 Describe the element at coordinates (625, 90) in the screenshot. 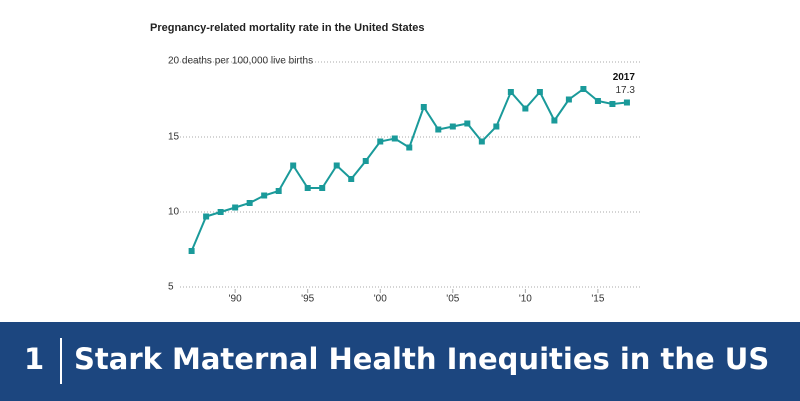

I see `value-label: 17.3` at that location.